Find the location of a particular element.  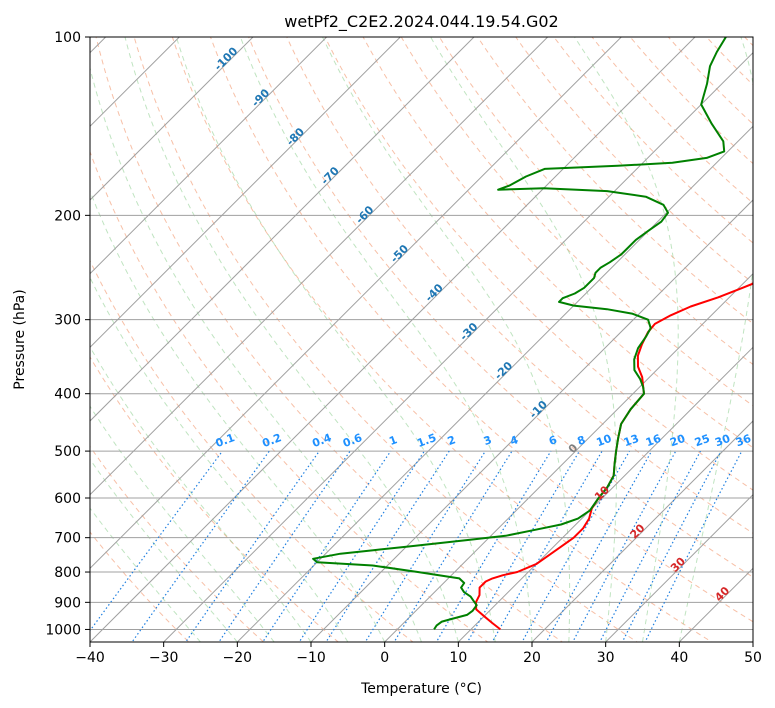

chart-title: wetPf2_C2E2.2024.044.19.54.G02 is located at coordinates (421, 22).